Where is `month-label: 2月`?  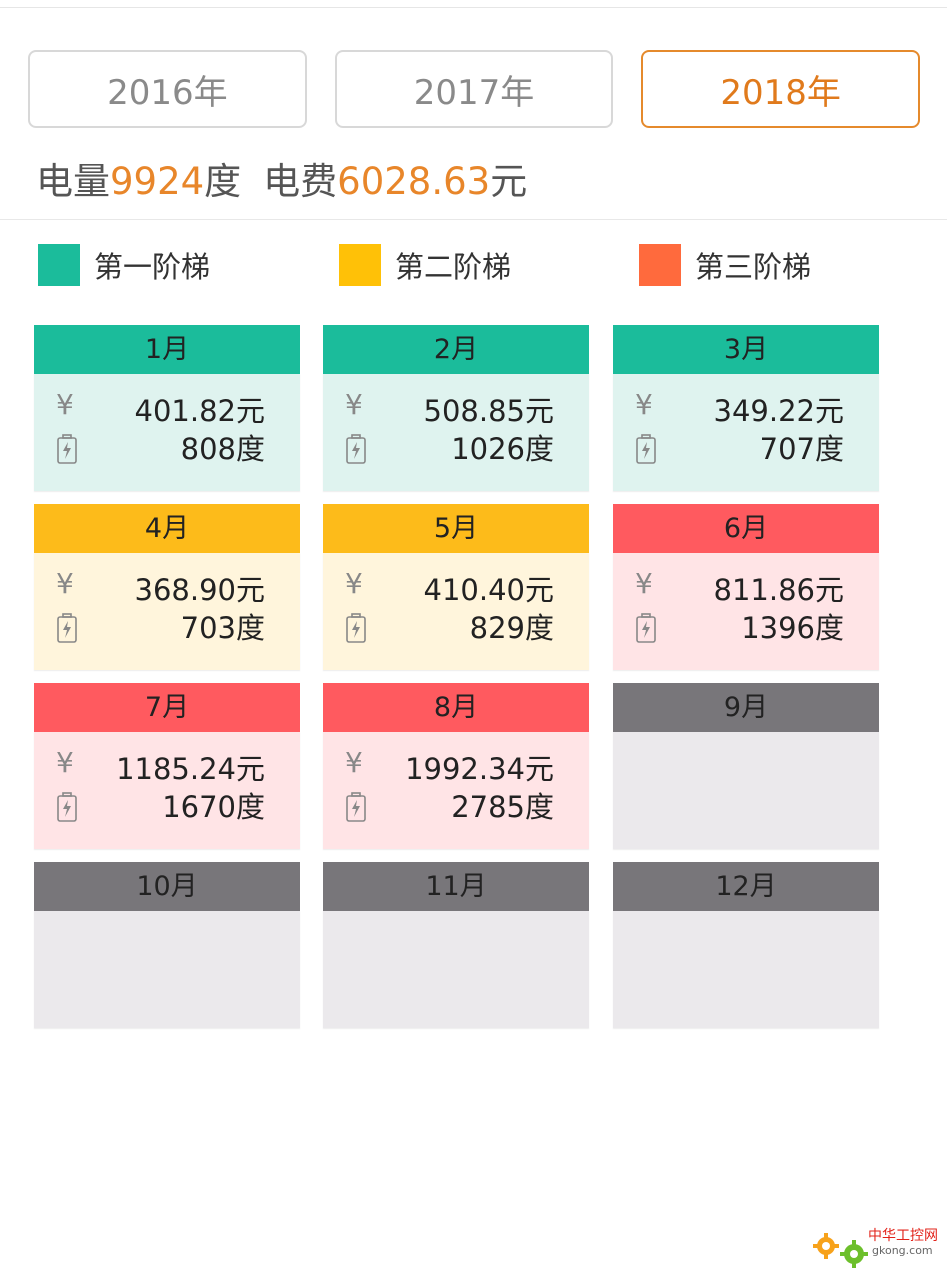
month-label: 2月 is located at coordinates (456, 349).